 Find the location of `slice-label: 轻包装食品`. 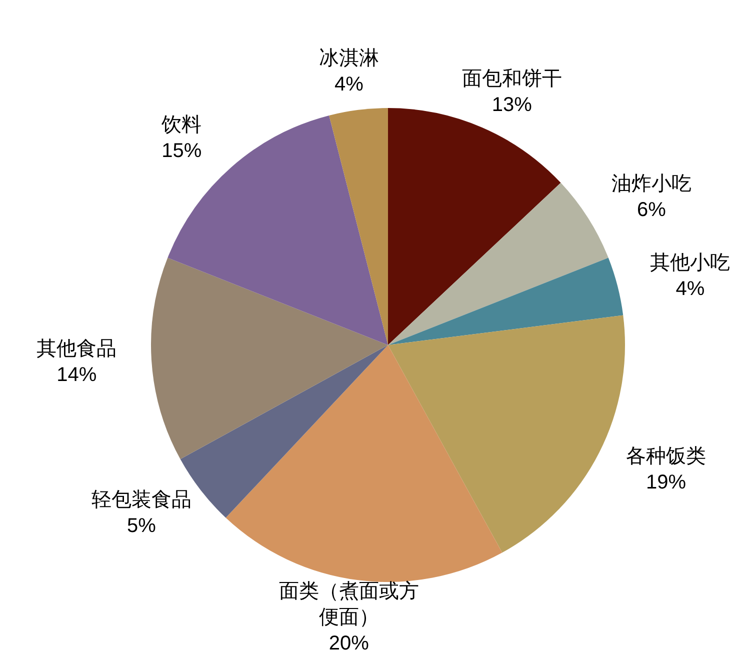

slice-label: 轻包装食品 is located at coordinates (141, 500).